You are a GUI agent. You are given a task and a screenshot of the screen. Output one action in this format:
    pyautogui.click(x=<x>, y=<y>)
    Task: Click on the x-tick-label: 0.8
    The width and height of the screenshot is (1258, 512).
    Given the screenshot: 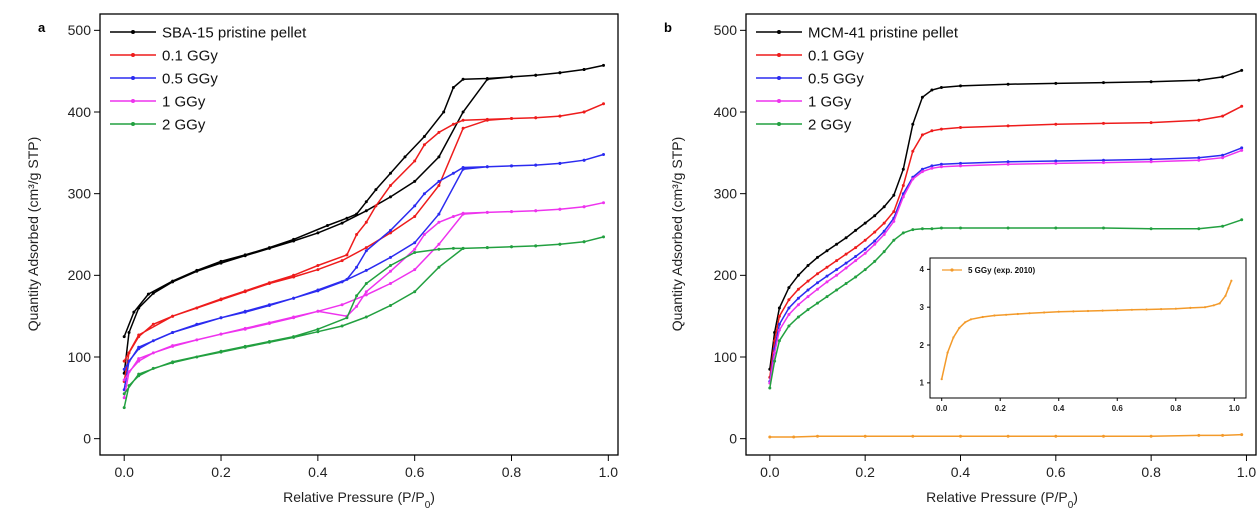 What is the action you would take?
    pyautogui.click(x=1176, y=408)
    